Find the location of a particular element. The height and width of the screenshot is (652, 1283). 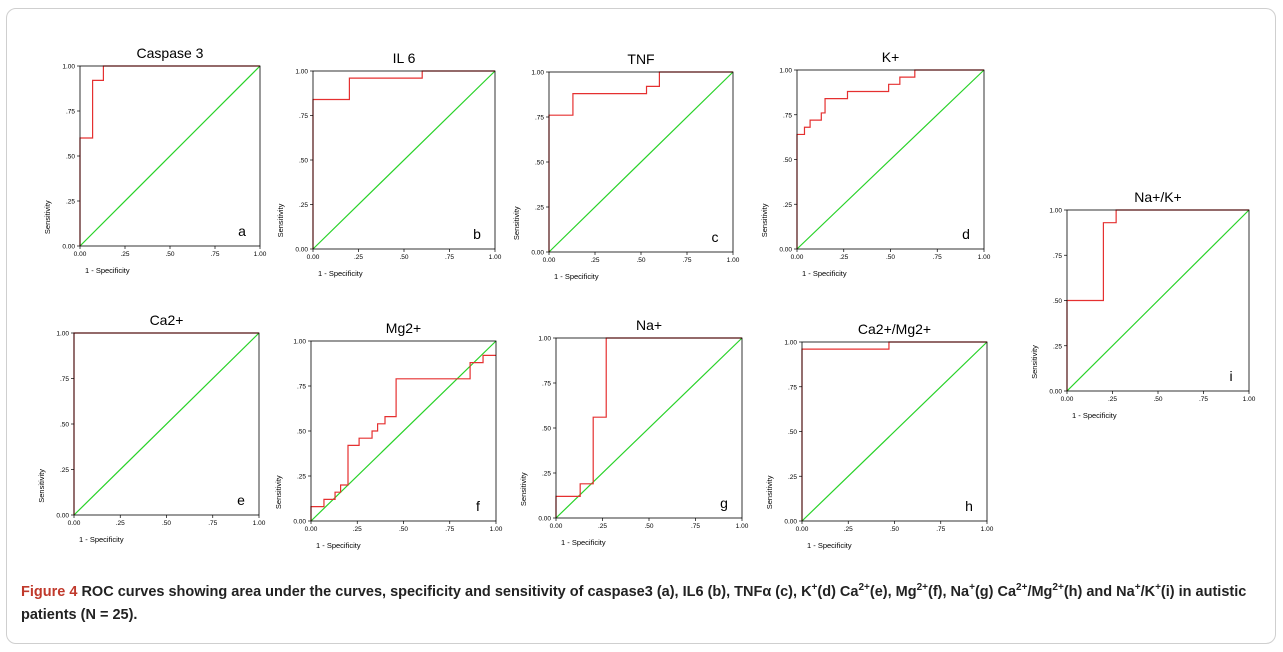

caption-fragment: (g) Ca is located at coordinates (995, 592).